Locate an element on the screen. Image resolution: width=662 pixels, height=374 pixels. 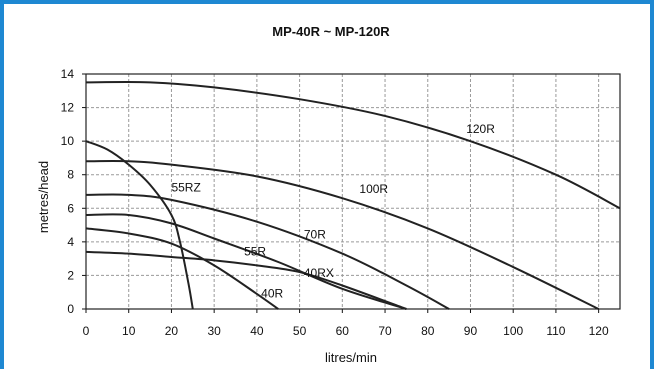
chart-title: MP-40R ~ MP-120R is located at coordinates (331, 31).